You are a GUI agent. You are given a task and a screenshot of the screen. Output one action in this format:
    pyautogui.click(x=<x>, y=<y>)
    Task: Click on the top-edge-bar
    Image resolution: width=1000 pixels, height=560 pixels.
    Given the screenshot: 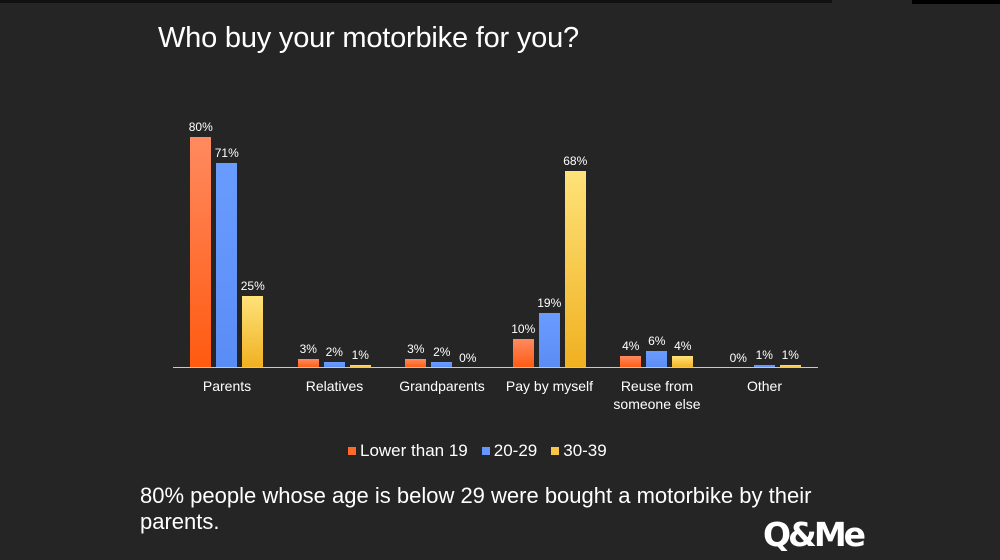 What is the action you would take?
    pyautogui.click(x=416, y=1)
    